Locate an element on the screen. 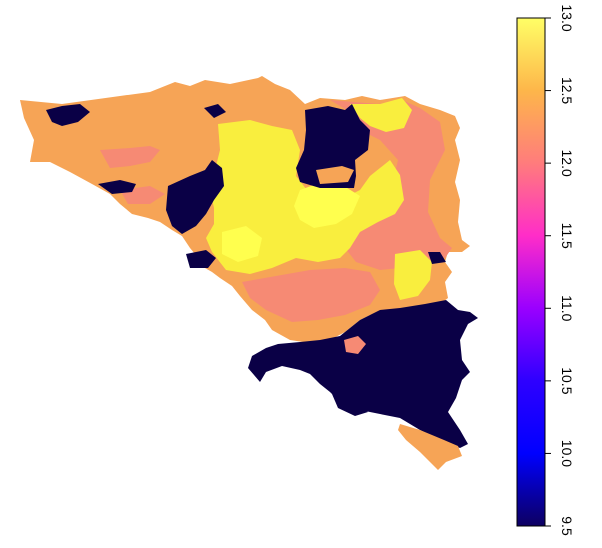 This screenshot has height=548, width=602. colorbar-tick-label: 10.0 is located at coordinates (567, 453).